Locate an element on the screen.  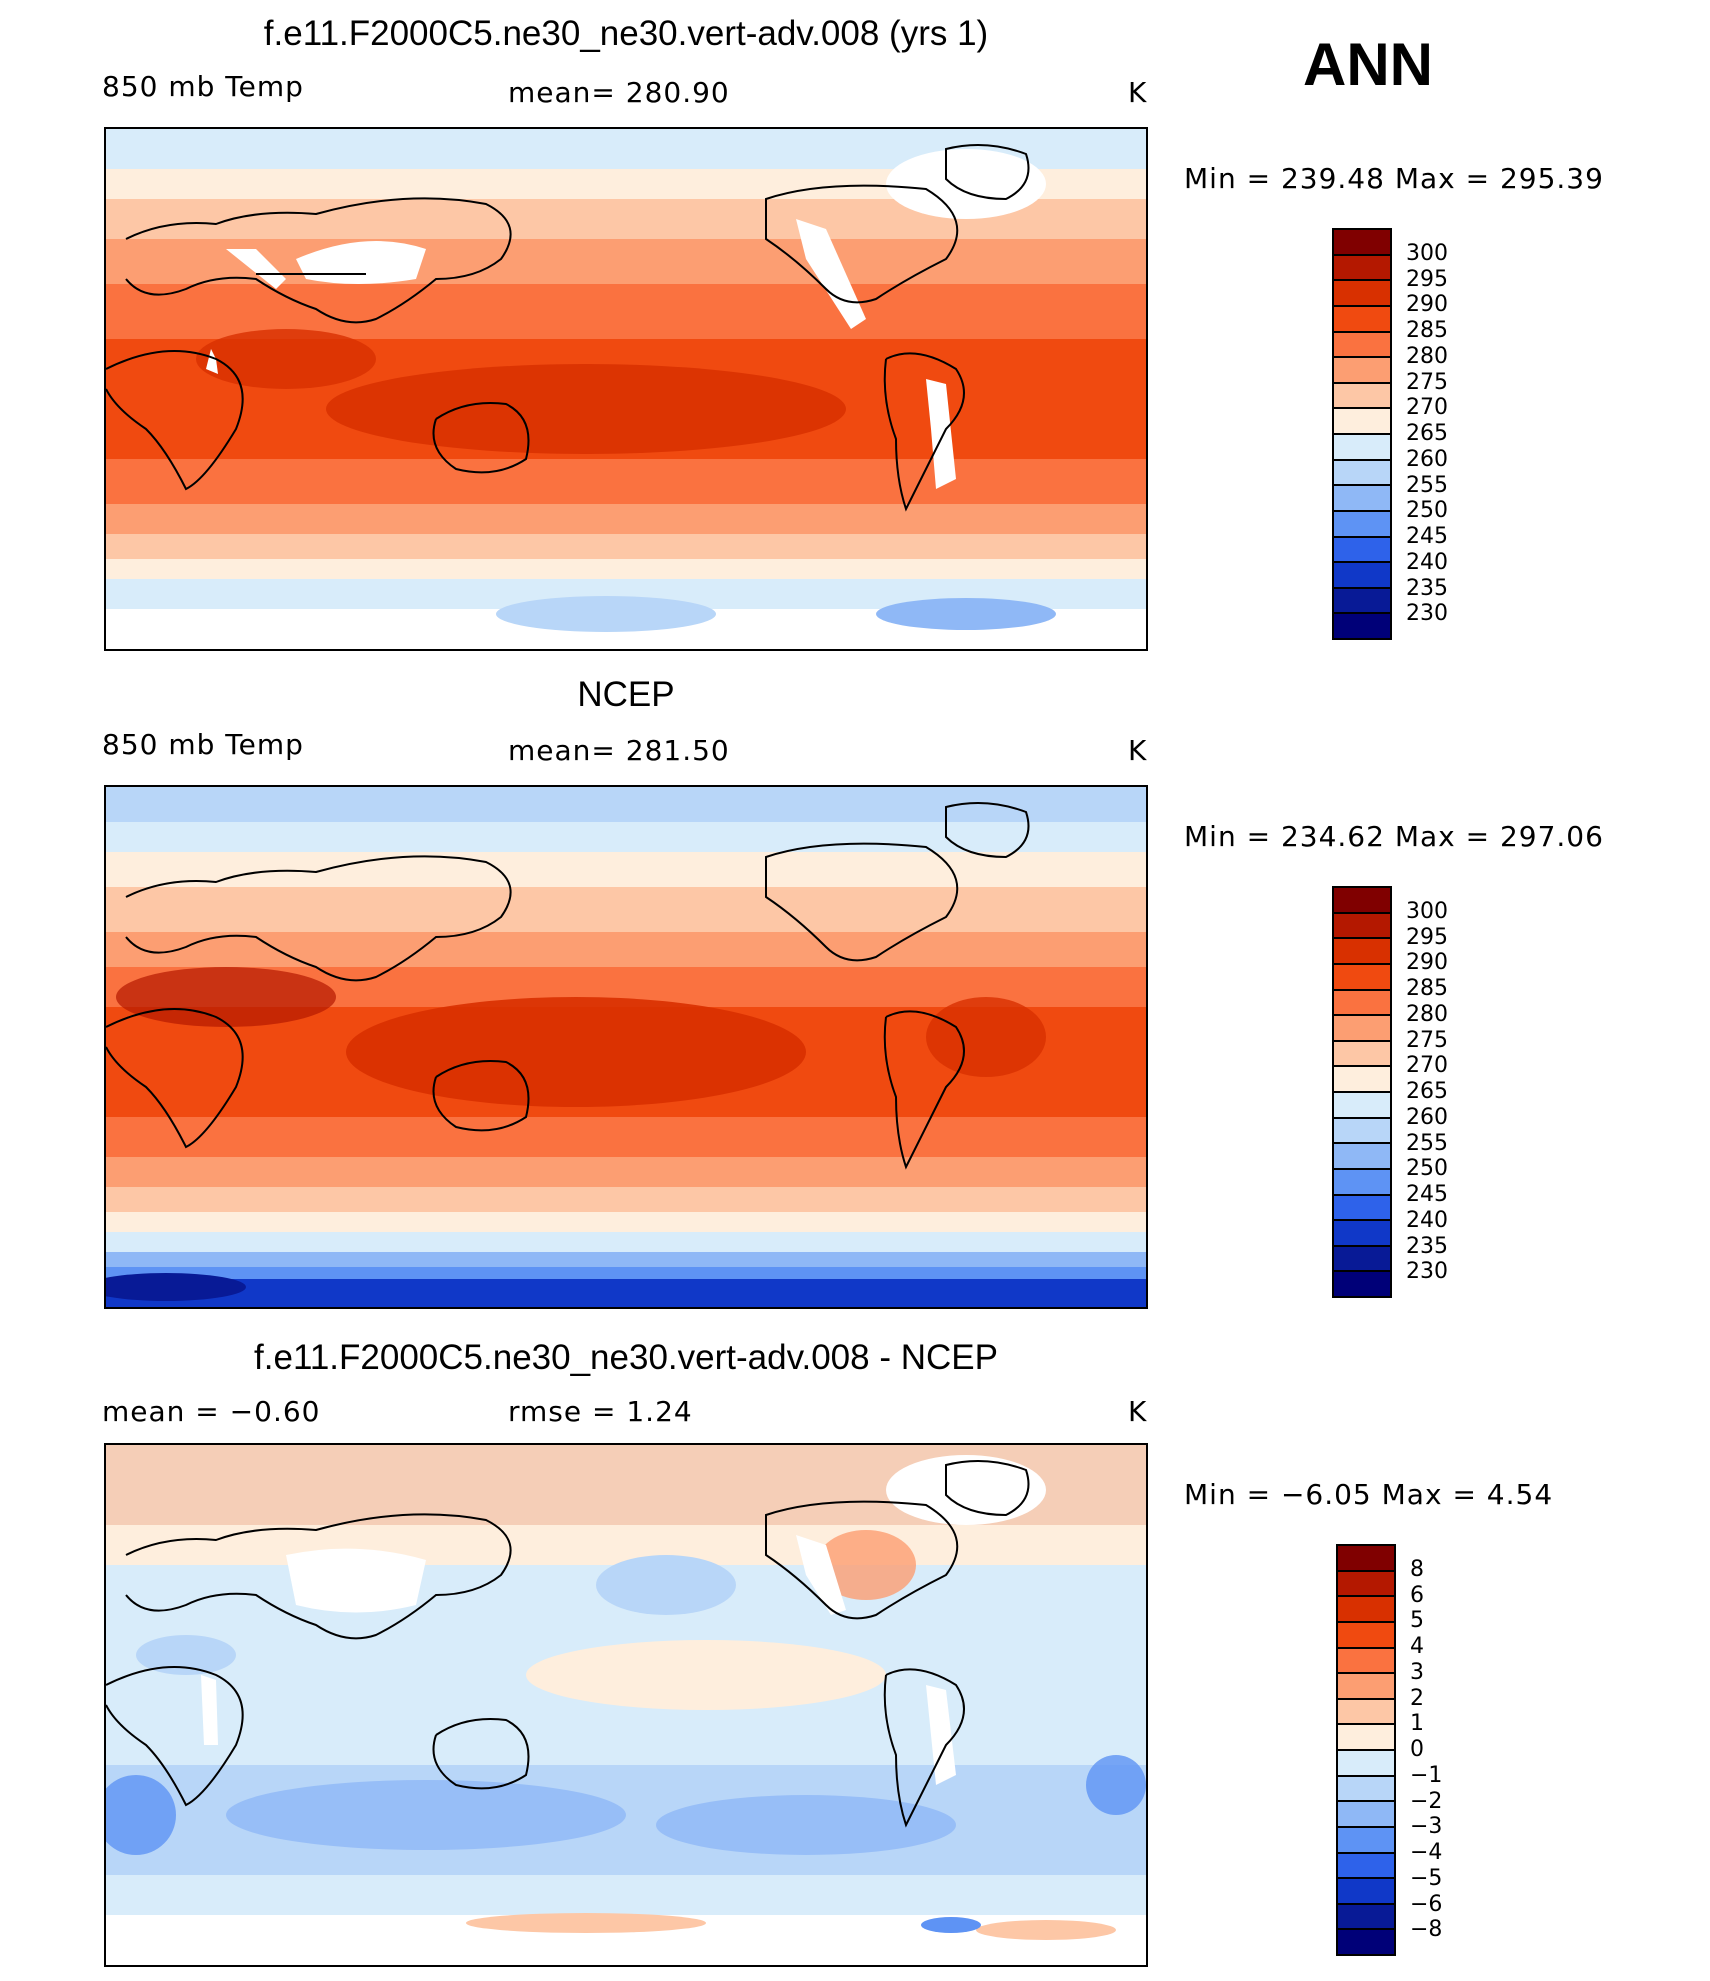
colorbar-tick-label: −6 is located at coordinates (1426, 1904).